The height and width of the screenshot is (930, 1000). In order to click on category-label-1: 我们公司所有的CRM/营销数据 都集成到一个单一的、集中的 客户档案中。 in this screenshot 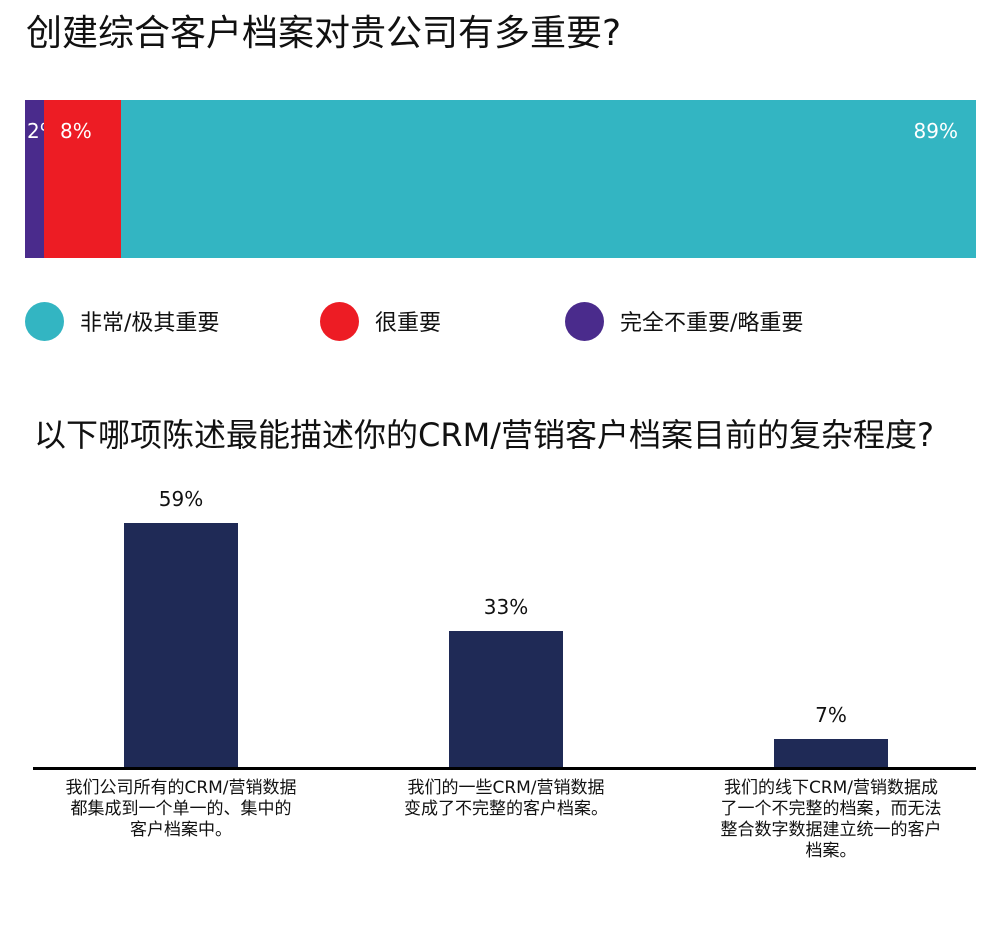, I will do `click(181, 809)`.